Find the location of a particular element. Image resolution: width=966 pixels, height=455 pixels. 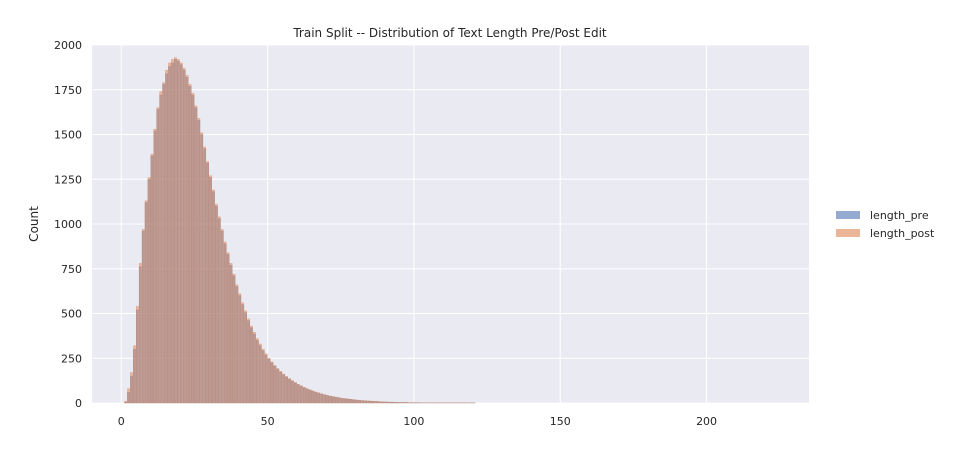

y-tick-label: 250 is located at coordinates (71, 358).